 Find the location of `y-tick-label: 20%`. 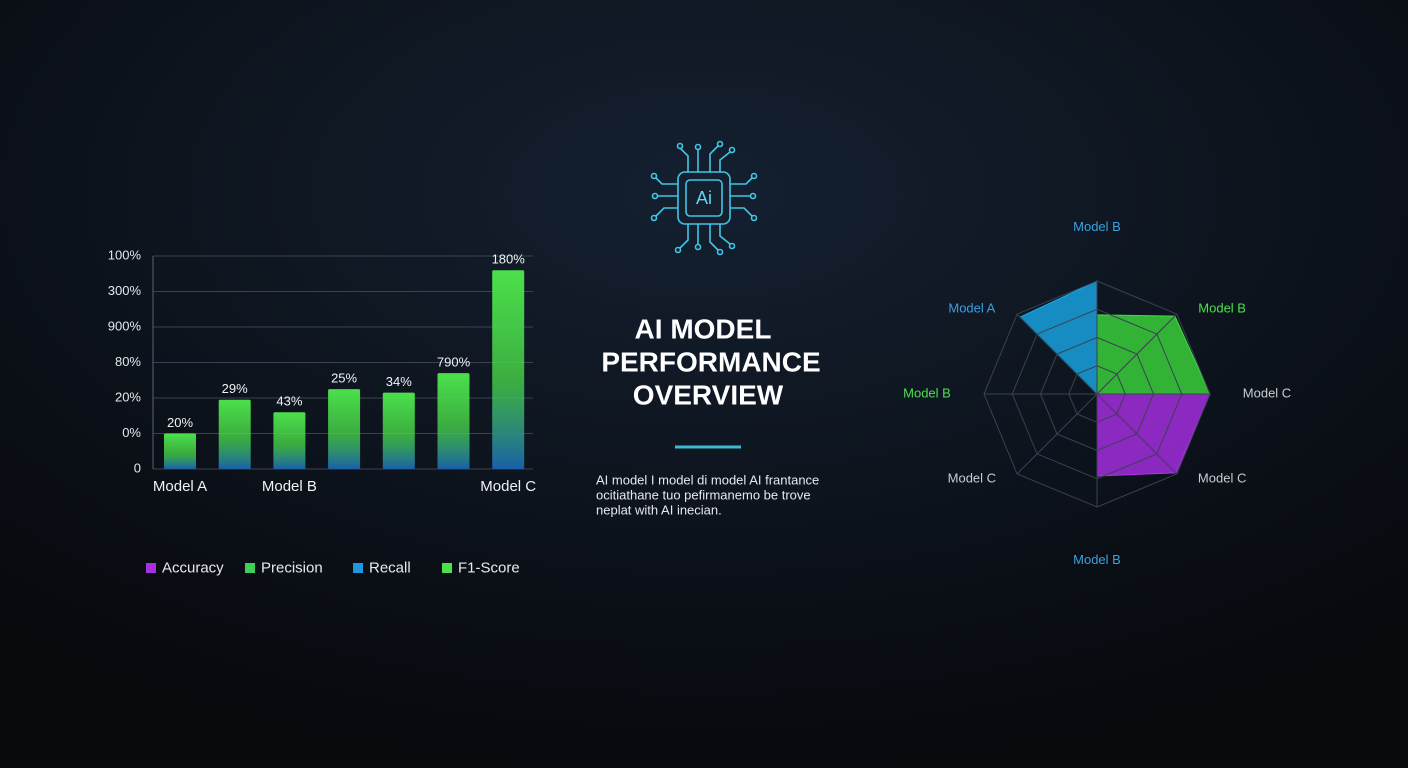

y-tick-label: 20% is located at coordinates (128, 396).